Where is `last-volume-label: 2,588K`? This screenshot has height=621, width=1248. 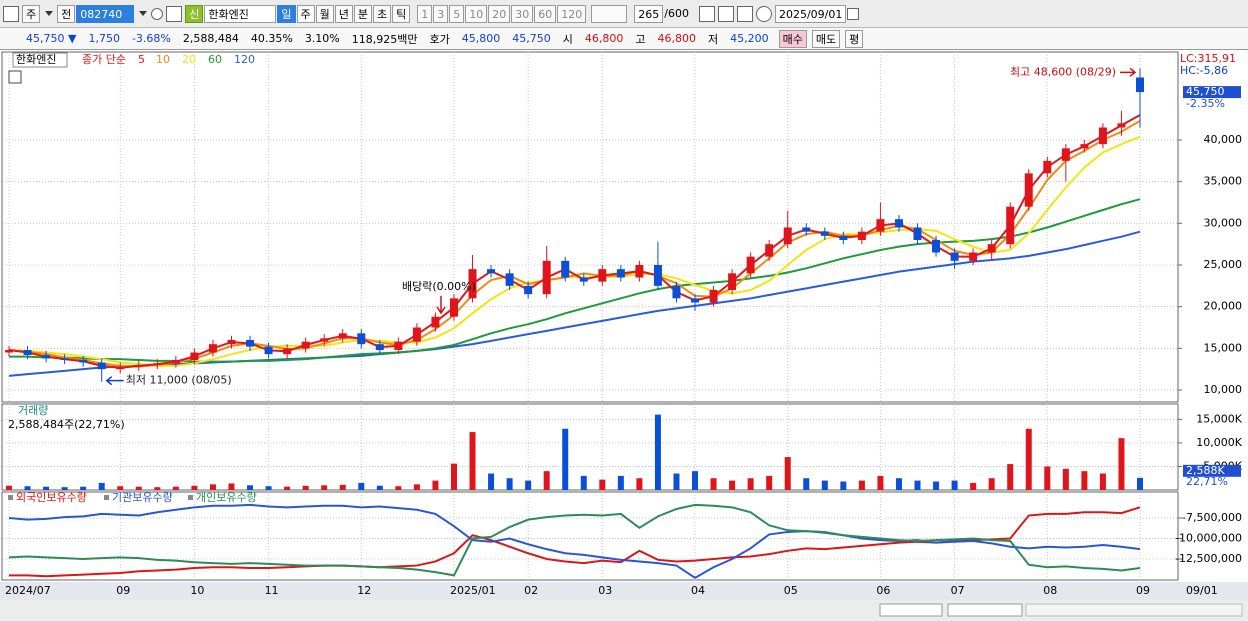
last-volume-label: 2,588K is located at coordinates (1205, 470).